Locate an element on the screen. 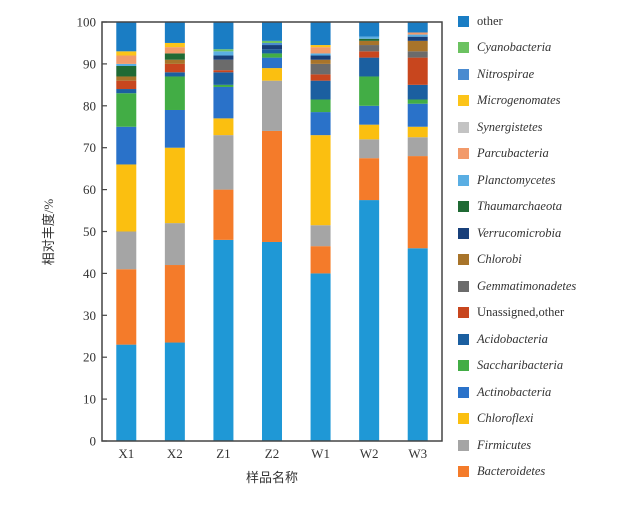 The height and width of the screenshot is (513, 644). bar-stack-x2 is located at coordinates (174, 231).